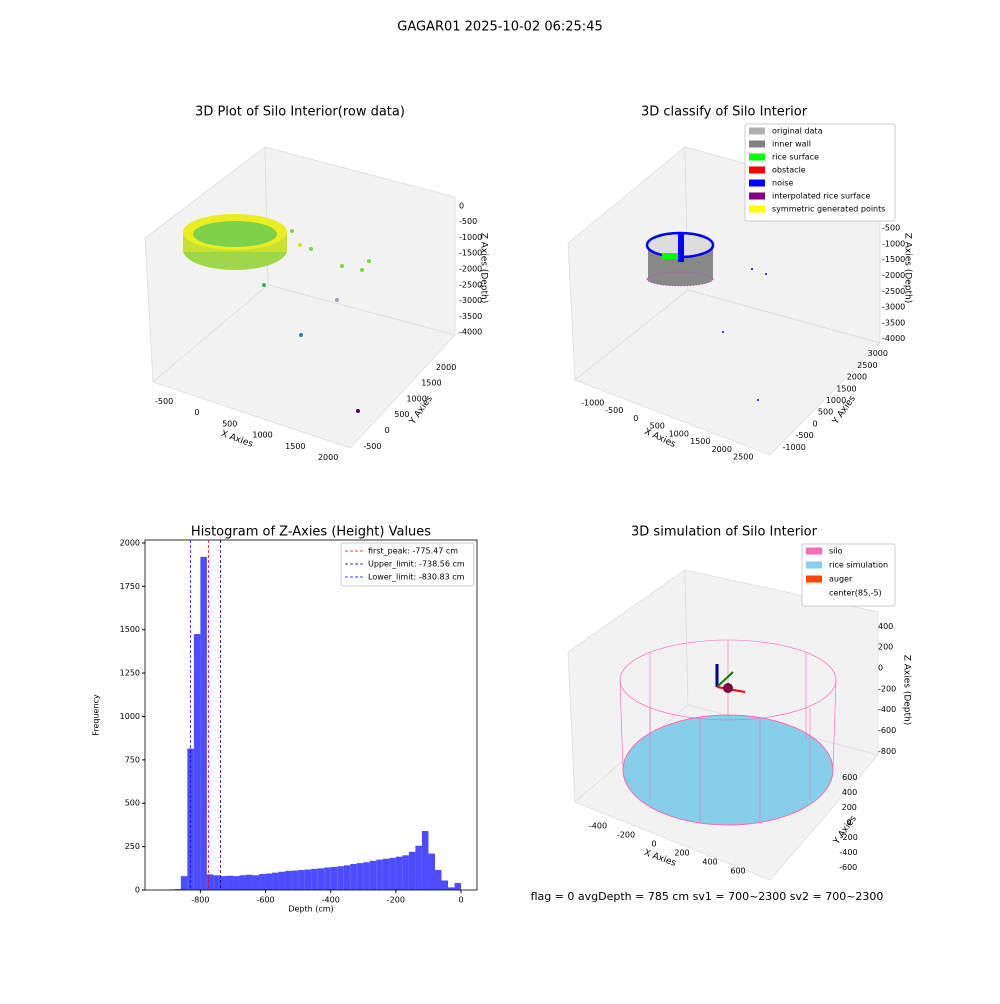 The image size is (1000, 1004). I want to click on x-tick-label: 2000, so click(722, 449).